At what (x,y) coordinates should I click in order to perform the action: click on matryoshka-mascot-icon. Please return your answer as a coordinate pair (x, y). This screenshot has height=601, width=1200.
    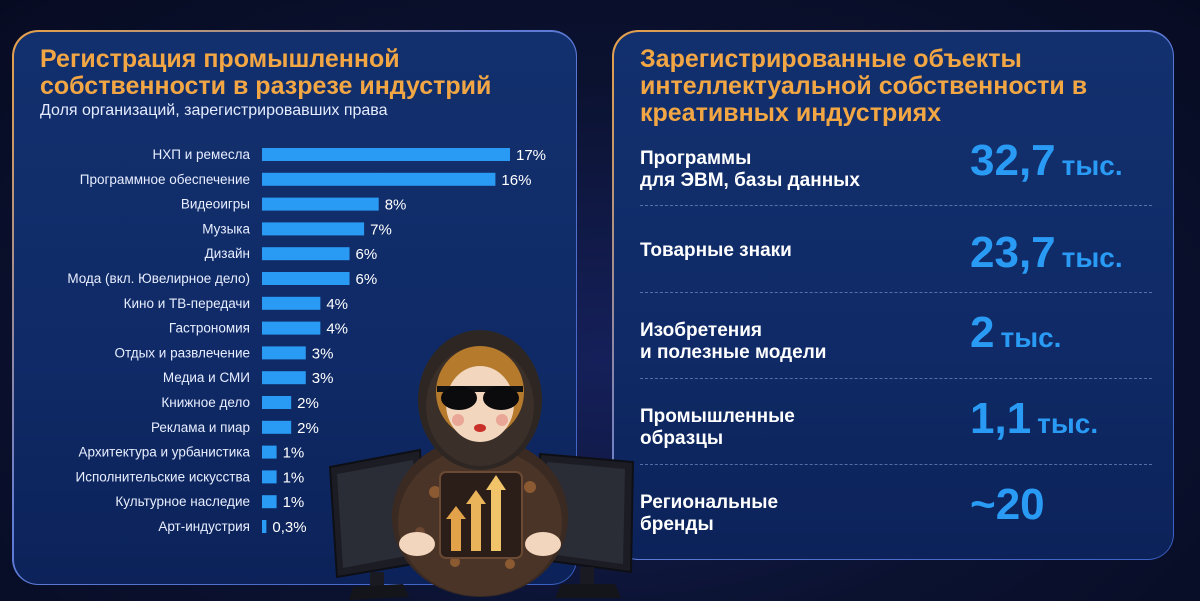
    Looking at the image, I should click on (481, 465).